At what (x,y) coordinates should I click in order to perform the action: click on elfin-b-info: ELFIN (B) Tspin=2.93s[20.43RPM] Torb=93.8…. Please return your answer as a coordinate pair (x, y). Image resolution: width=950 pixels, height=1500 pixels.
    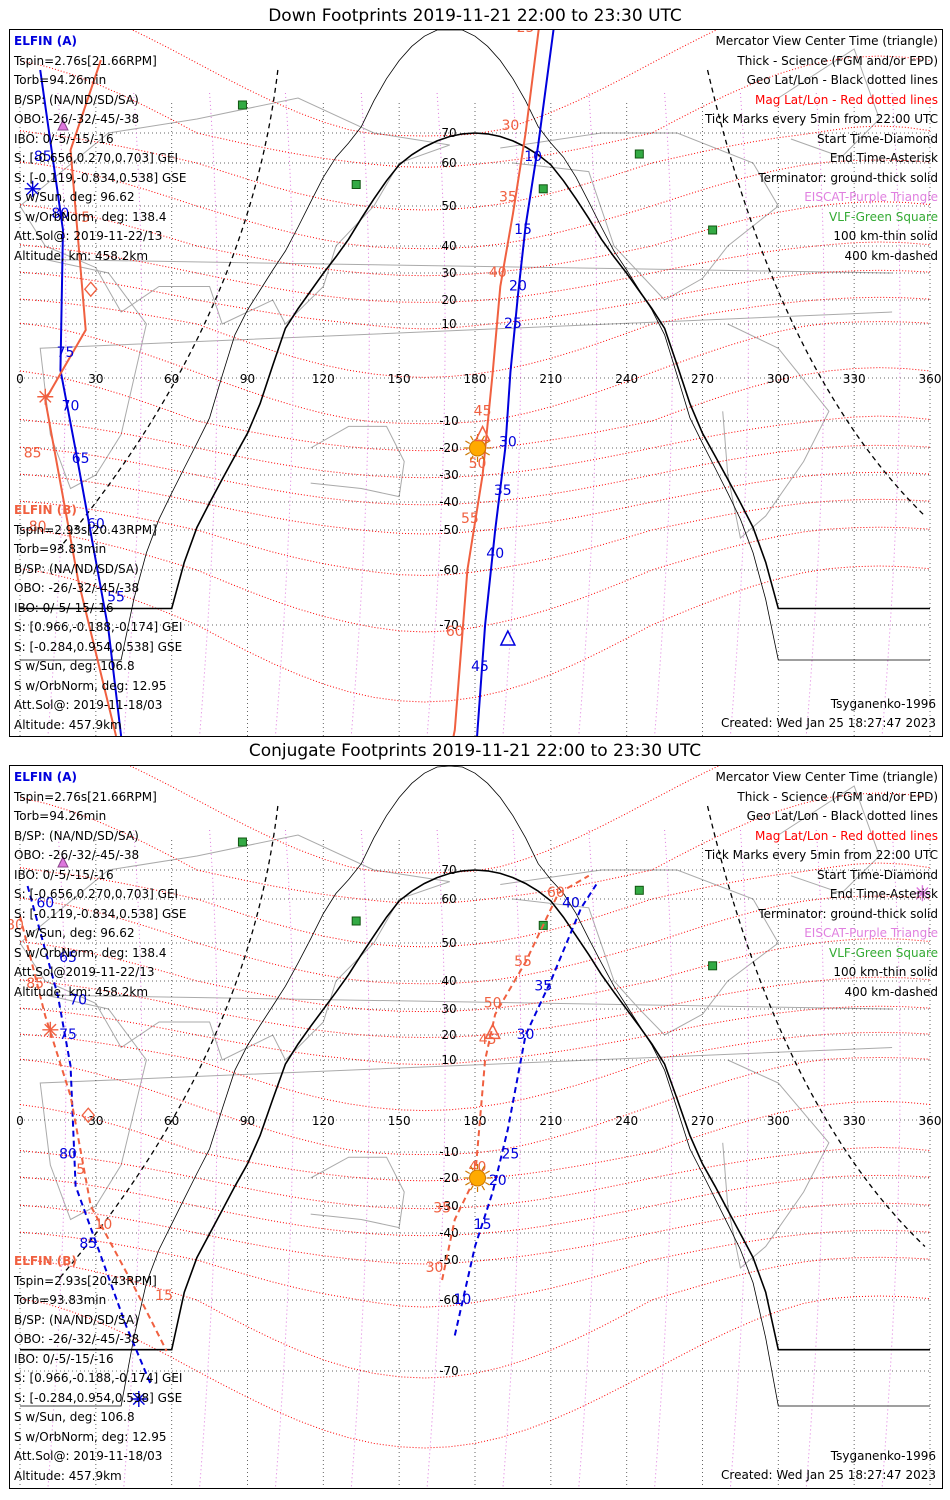
    Looking at the image, I should click on (98, 1369).